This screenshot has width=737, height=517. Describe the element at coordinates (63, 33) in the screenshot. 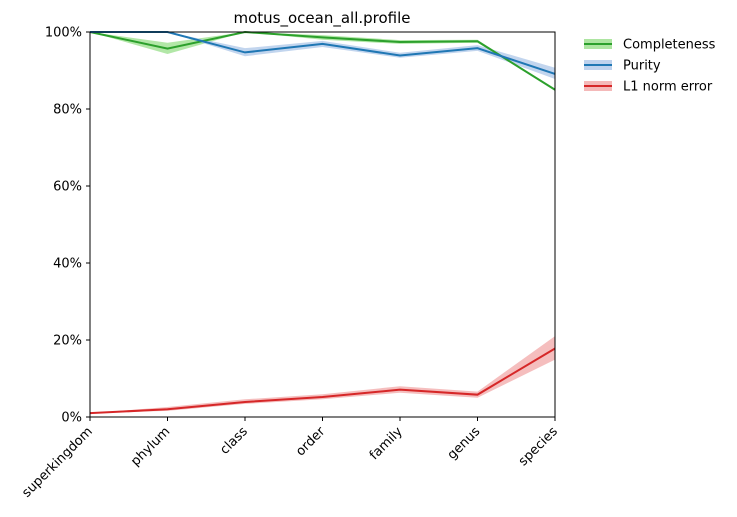

I see `y-tick-label: 100%` at that location.